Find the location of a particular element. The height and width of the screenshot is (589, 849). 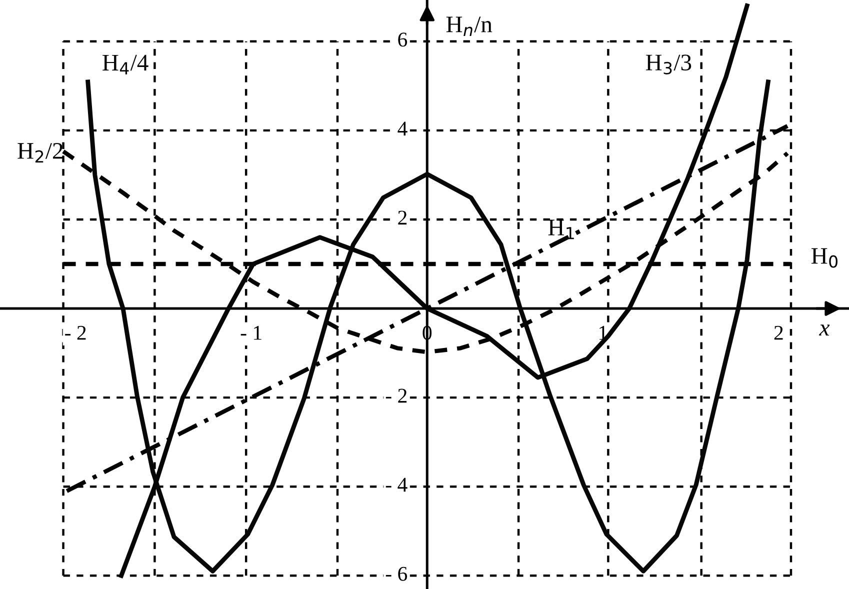

x-tick-label: - 1 is located at coordinates (251, 333).